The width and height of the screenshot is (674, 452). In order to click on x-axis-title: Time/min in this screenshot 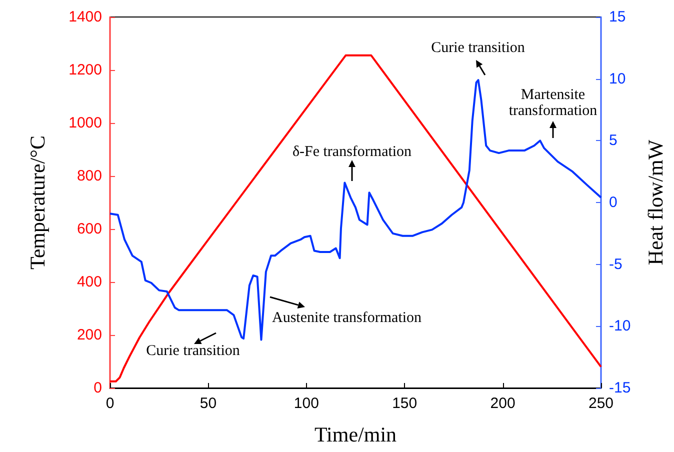, I will do `click(356, 434)`.